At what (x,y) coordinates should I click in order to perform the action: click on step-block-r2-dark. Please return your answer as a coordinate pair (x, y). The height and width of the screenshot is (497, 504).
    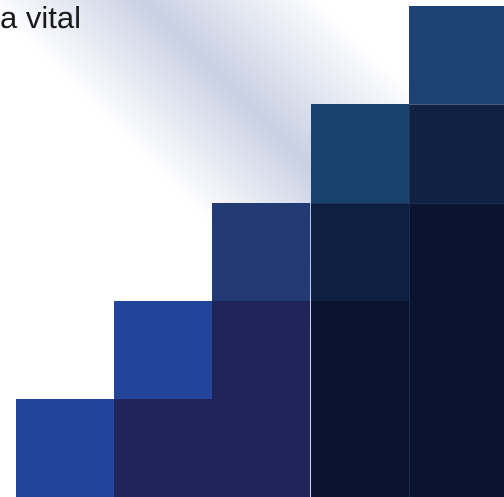
    Looking at the image, I should click on (456, 153).